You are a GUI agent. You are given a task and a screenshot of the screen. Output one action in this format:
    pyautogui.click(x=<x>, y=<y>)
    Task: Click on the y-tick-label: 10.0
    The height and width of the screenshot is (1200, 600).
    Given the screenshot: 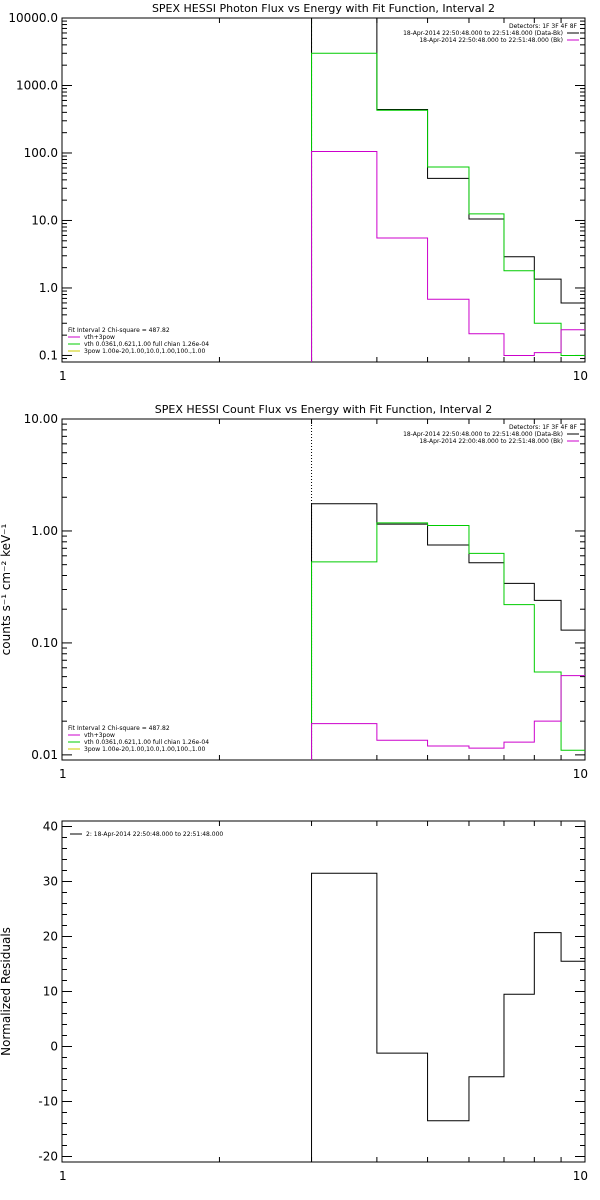 What is the action you would take?
    pyautogui.click(x=44, y=220)
    